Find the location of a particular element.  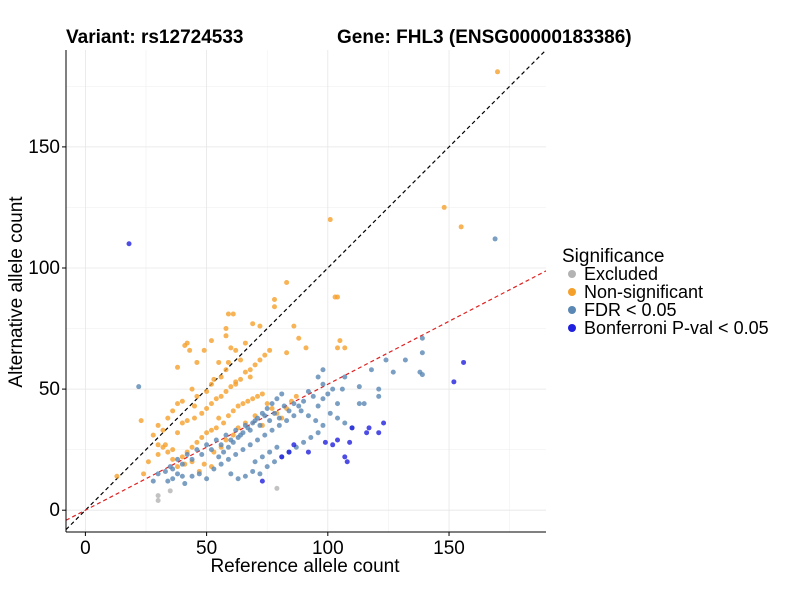

chart-title-gene: Gene: FHL3 (ENSG00000183386) is located at coordinates (484, 37).